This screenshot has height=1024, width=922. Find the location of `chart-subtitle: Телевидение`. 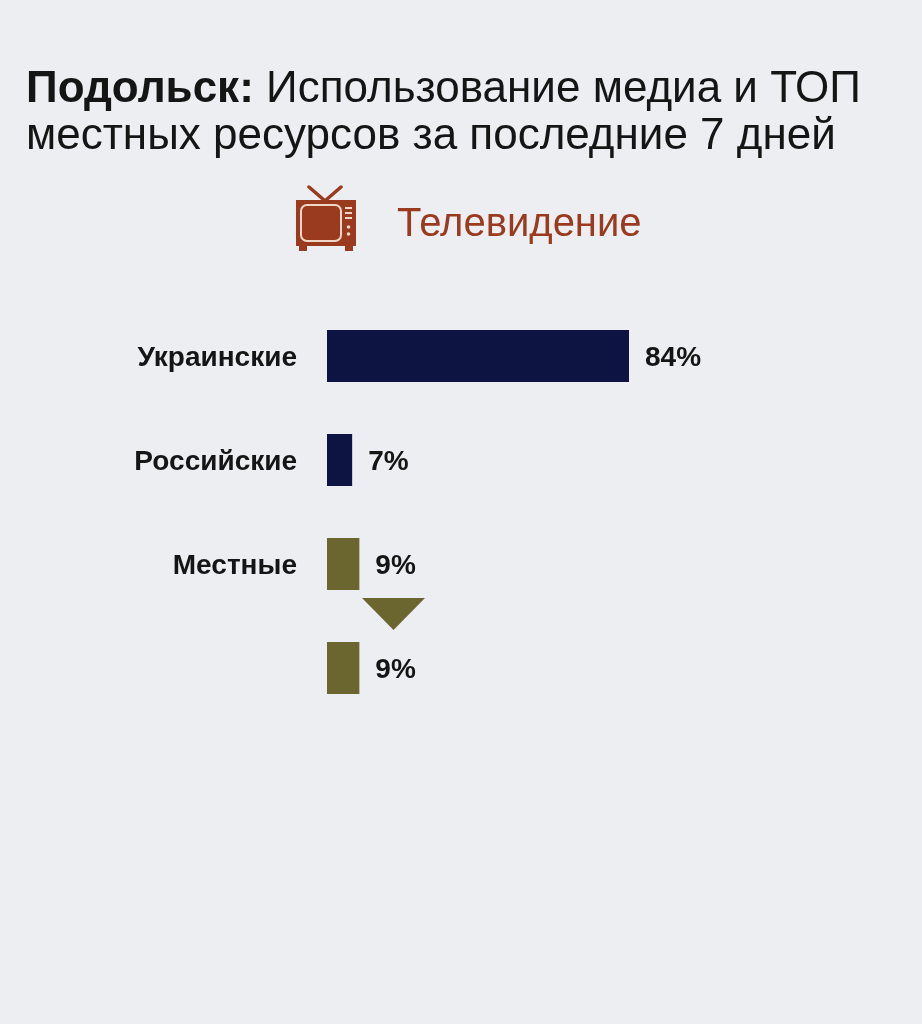

chart-subtitle: Телевидение is located at coordinates (519, 222).